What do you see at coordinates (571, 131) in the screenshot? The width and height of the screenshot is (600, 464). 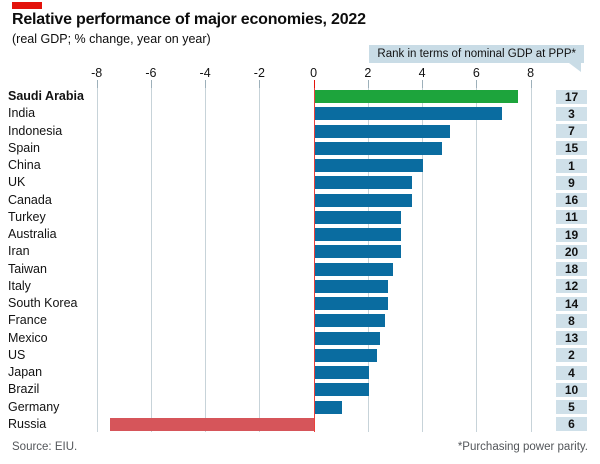 I see `rank-badge: 7` at bounding box center [571, 131].